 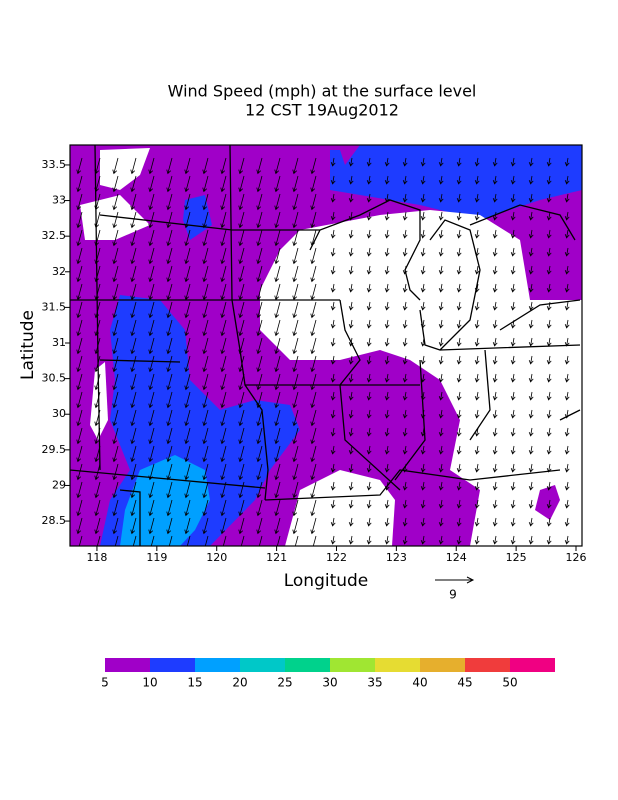 What do you see at coordinates (419, 683) in the screenshot?
I see `colorbar-label: 40` at bounding box center [419, 683].